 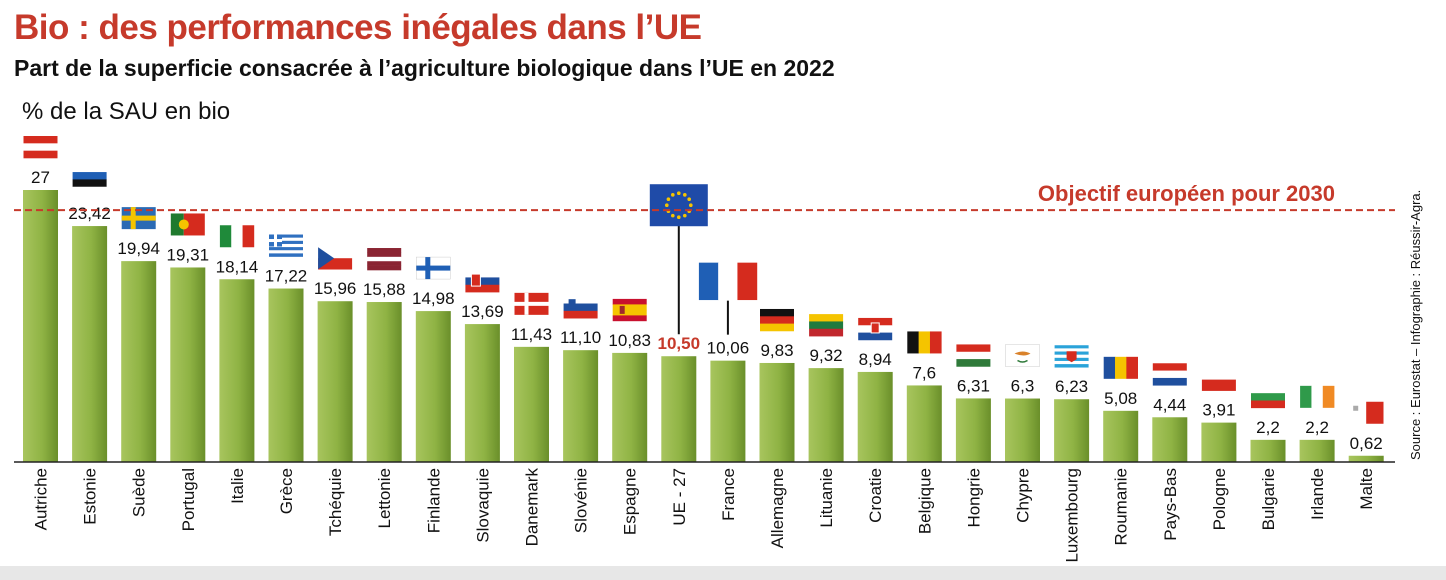 What do you see at coordinates (138, 218) in the screenshot?
I see `flag-suede-icon` at bounding box center [138, 218].